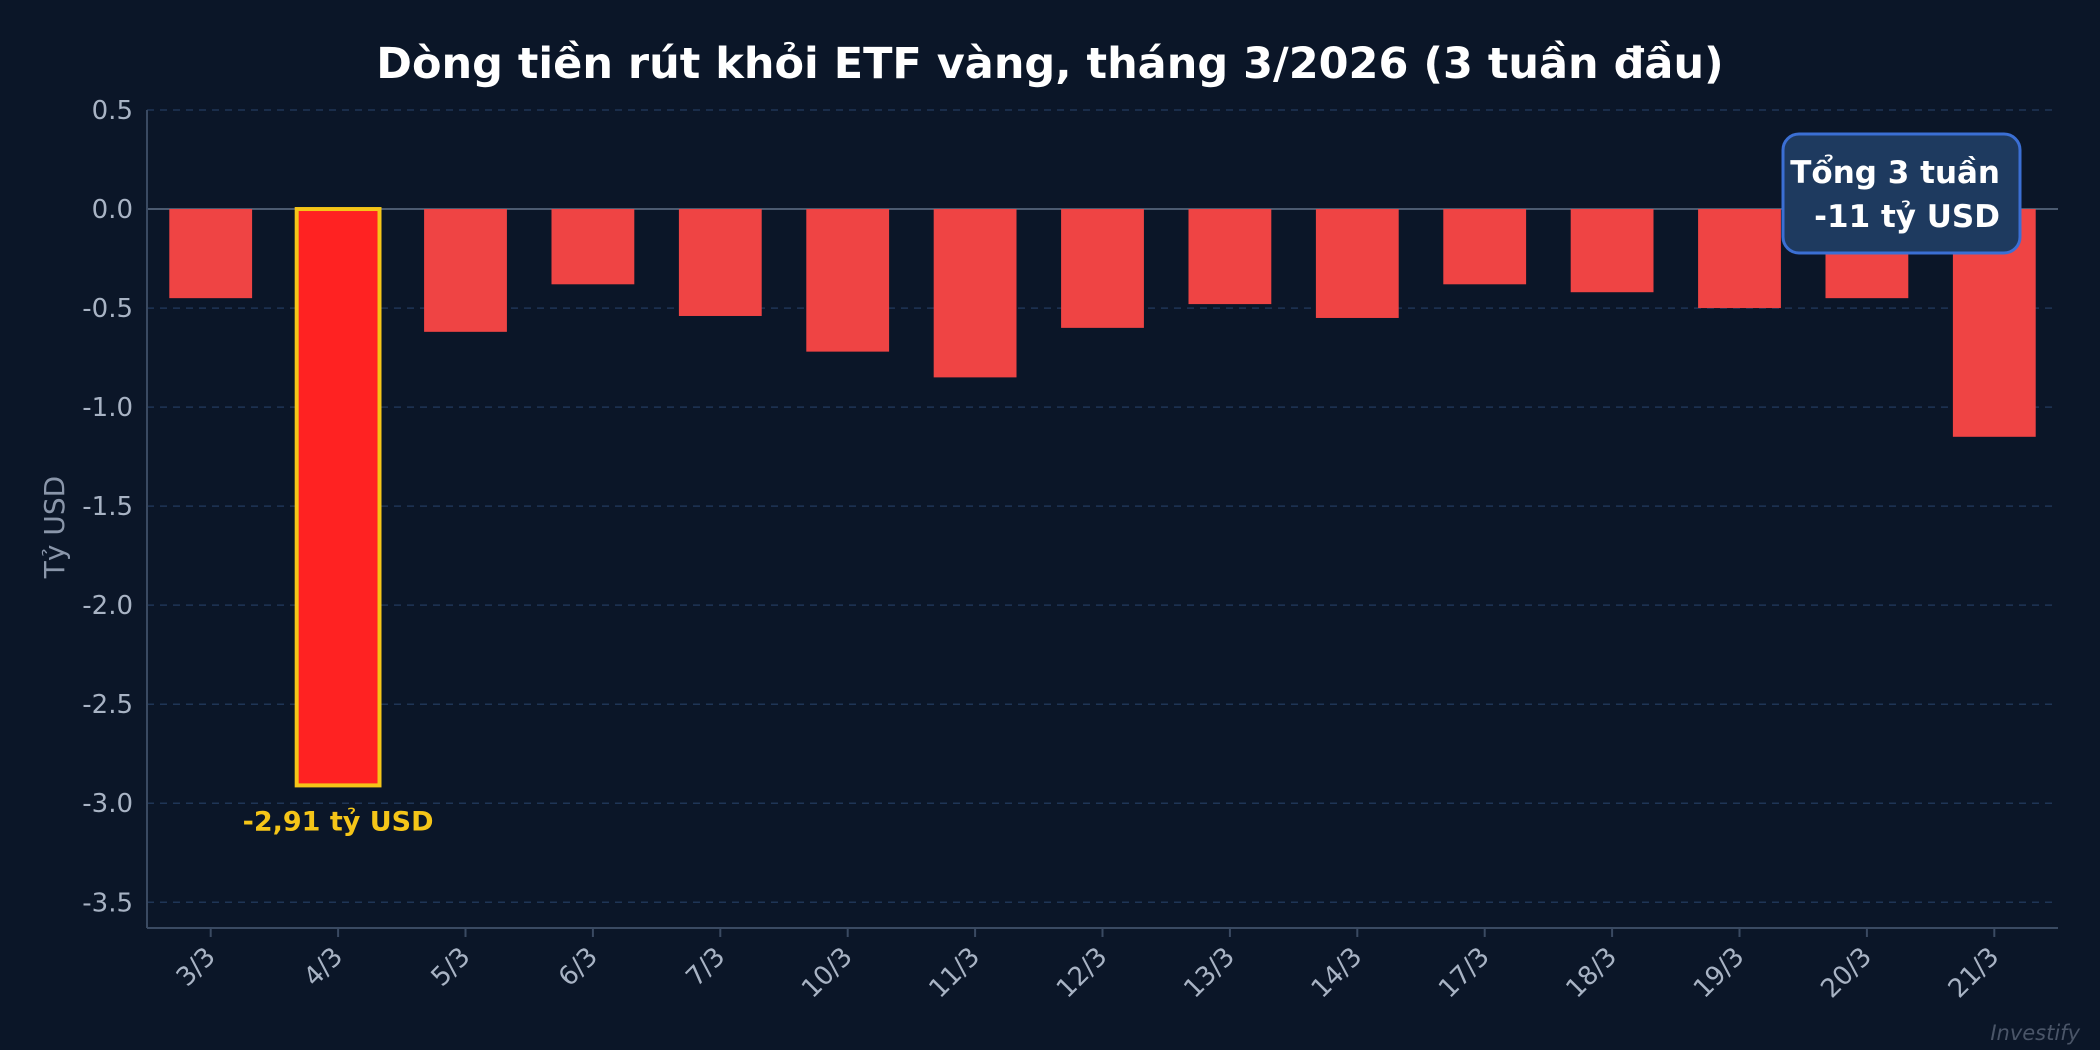 The height and width of the screenshot is (1050, 2100). I want to click on data-labels: -2,91 tỷ USD, so click(338, 821).